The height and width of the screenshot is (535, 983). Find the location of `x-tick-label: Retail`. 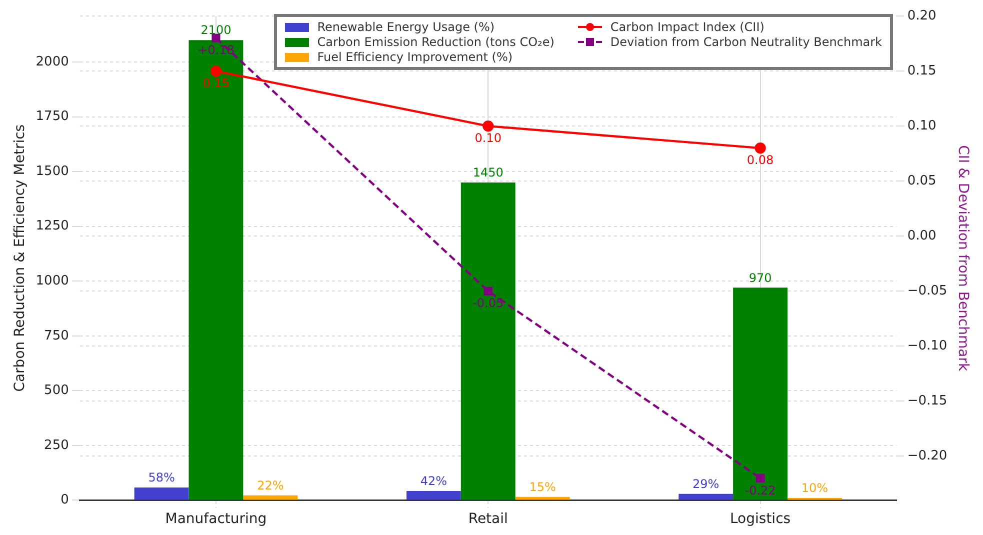

x-tick-label: Retail is located at coordinates (488, 519).